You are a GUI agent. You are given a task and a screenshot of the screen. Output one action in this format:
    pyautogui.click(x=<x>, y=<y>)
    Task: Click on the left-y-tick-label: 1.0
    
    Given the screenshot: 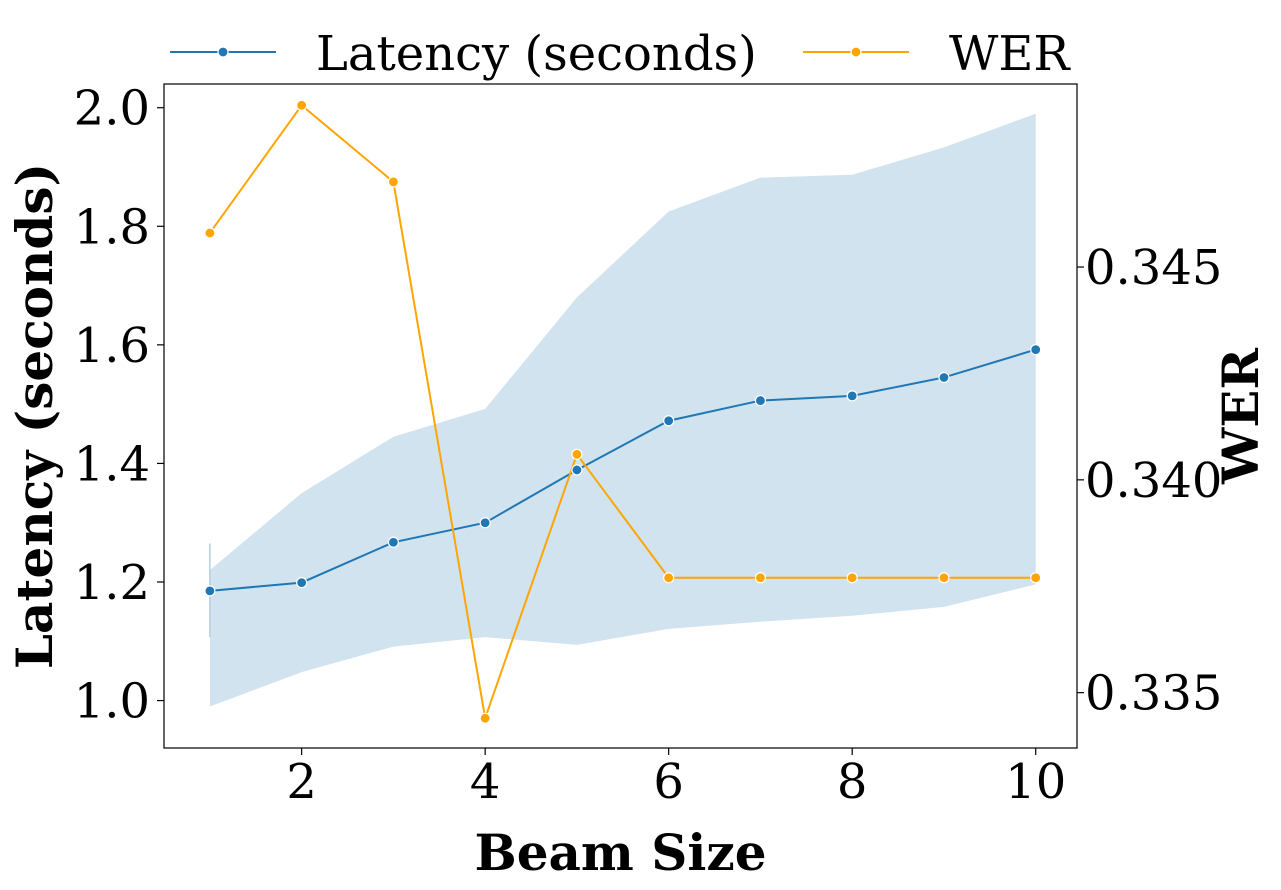 What is the action you would take?
    pyautogui.click(x=112, y=702)
    